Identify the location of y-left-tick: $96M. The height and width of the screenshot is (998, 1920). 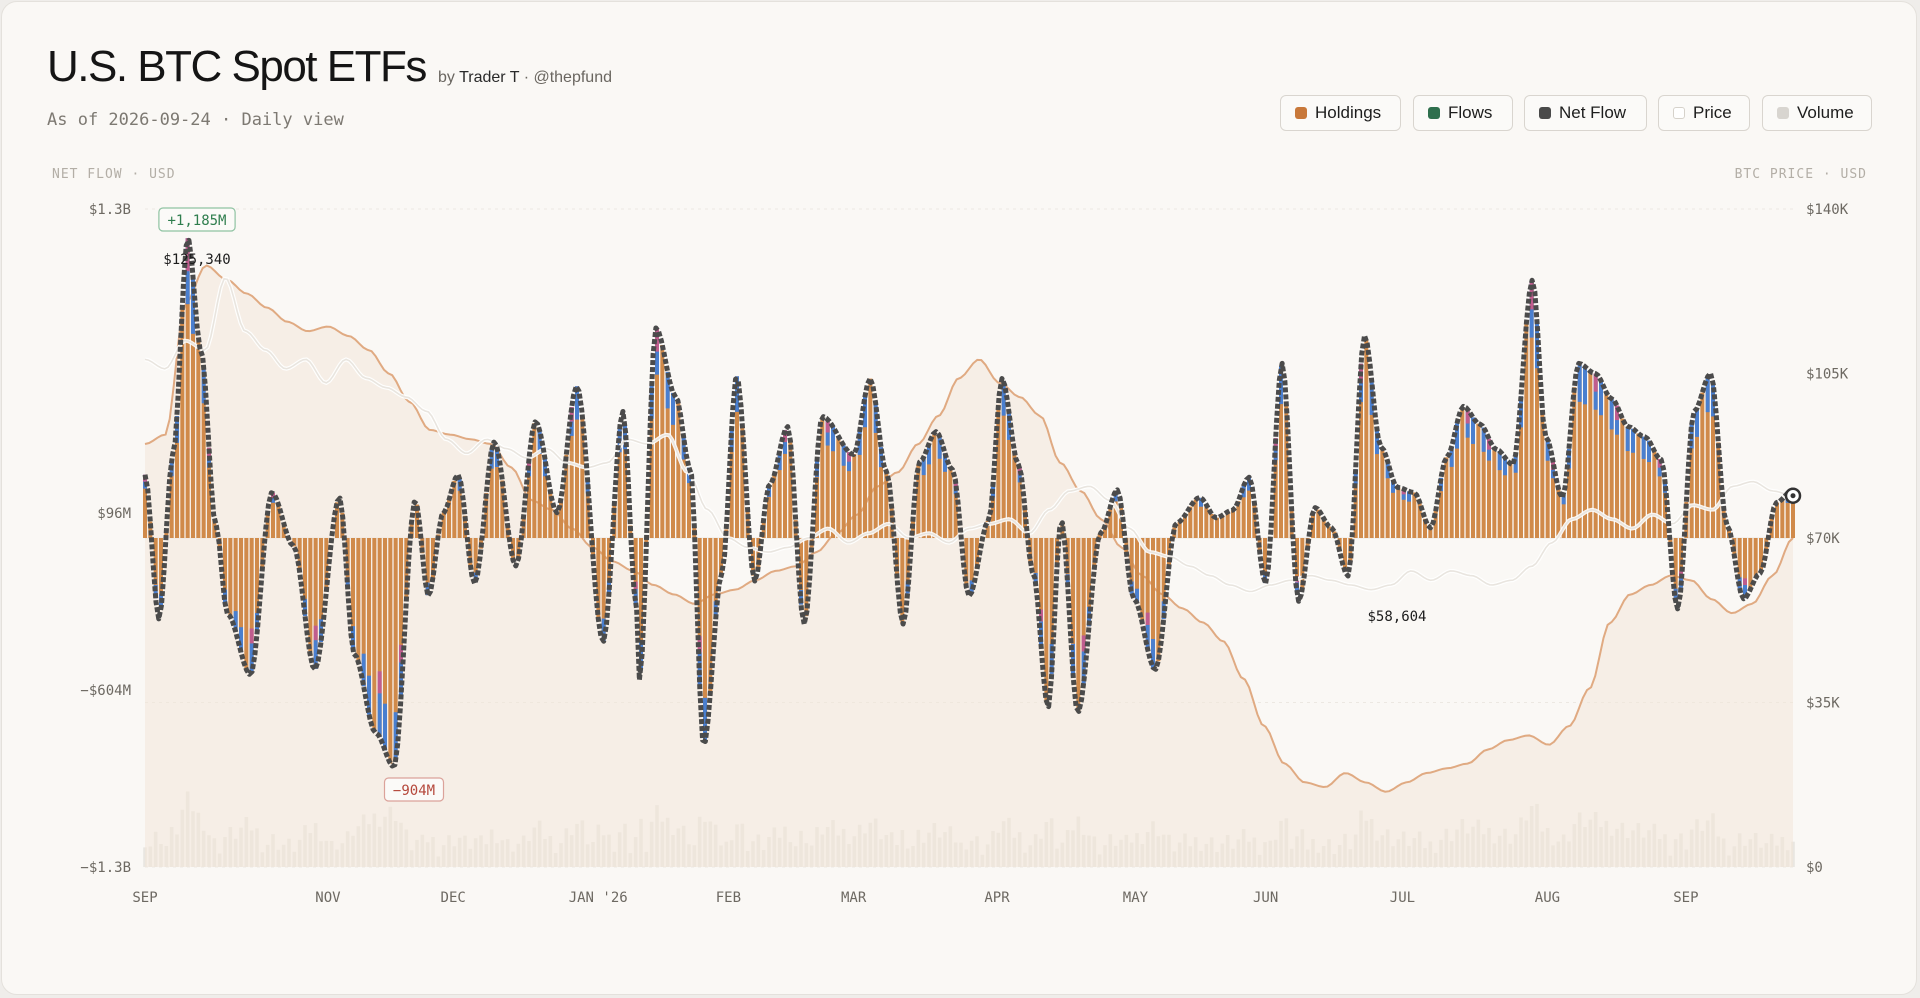
(114, 514).